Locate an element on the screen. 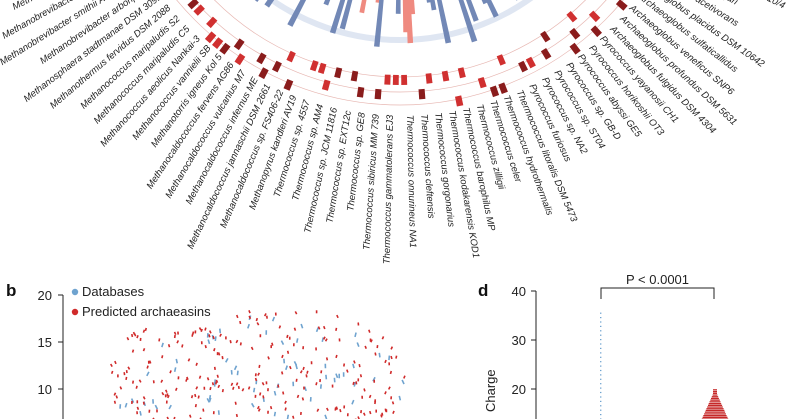  guide-ring is located at coordinates (400, 46).